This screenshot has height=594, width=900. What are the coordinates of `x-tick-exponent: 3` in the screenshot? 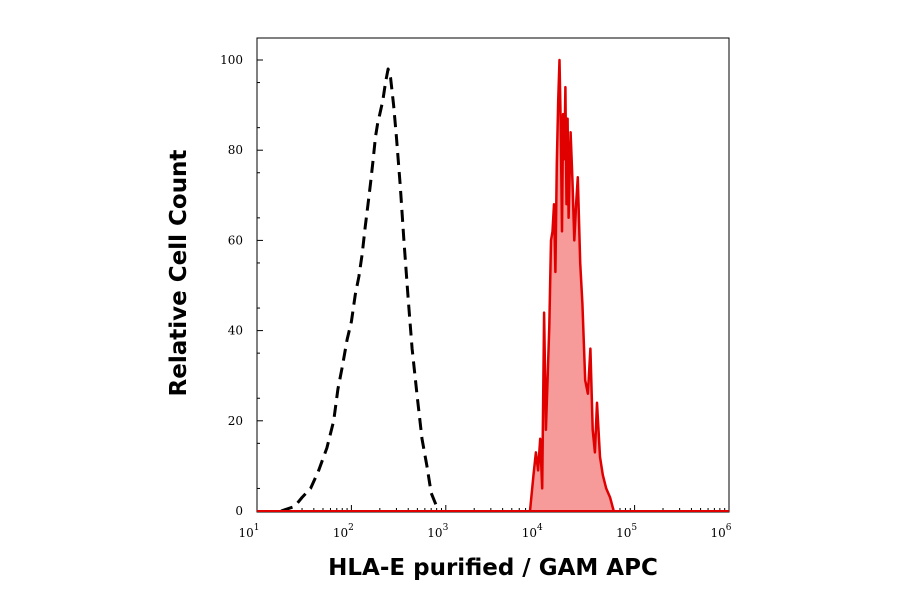 It's located at (446, 528).